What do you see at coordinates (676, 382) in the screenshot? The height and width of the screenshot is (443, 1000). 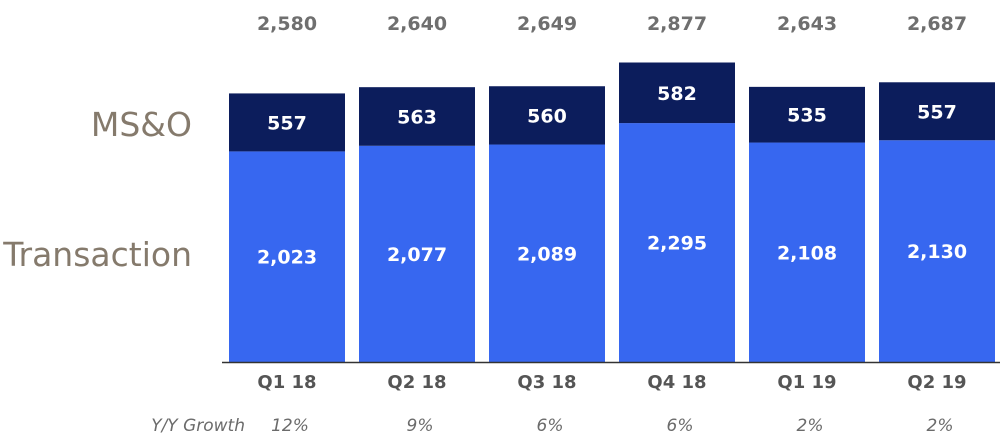 I see `x-tick-q4-18: Q4 18` at bounding box center [676, 382].